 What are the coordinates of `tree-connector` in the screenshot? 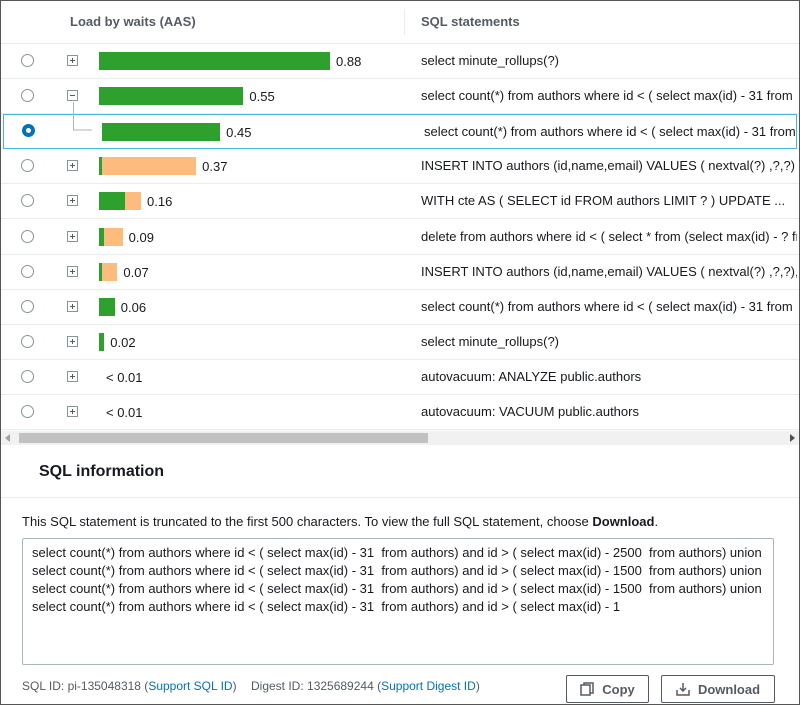 It's located at (82, 116).